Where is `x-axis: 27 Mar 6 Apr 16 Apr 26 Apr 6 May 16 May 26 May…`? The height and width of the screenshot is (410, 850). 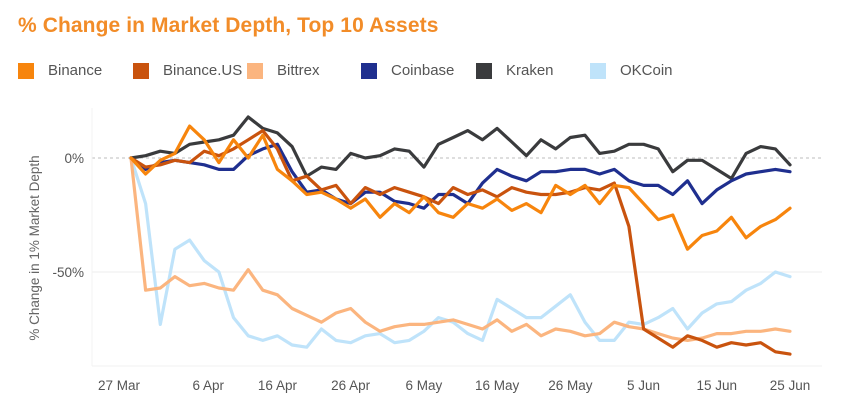 x-axis: 27 Mar 6 Apr 16 Apr 26 Apr 6 May 16 May 26 May… is located at coordinates (454, 385).